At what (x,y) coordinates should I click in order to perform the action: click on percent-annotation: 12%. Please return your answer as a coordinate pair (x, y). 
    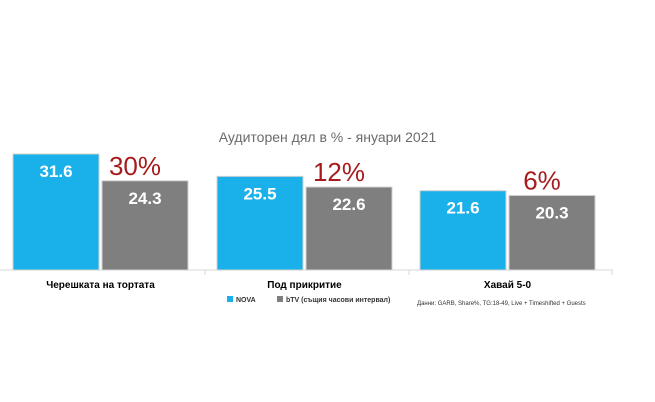
    Looking at the image, I should click on (339, 172).